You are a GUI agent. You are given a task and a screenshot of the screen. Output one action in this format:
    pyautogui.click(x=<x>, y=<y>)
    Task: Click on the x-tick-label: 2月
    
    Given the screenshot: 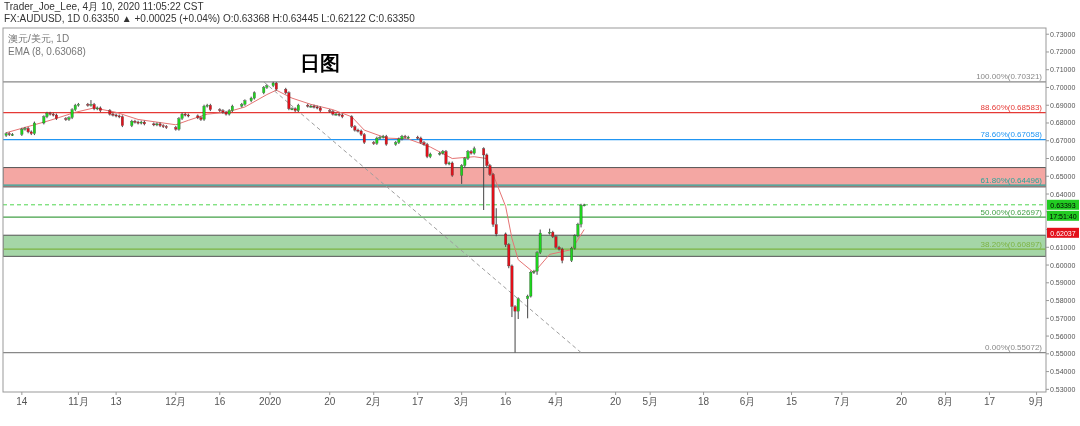 What is the action you would take?
    pyautogui.click(x=373, y=401)
    